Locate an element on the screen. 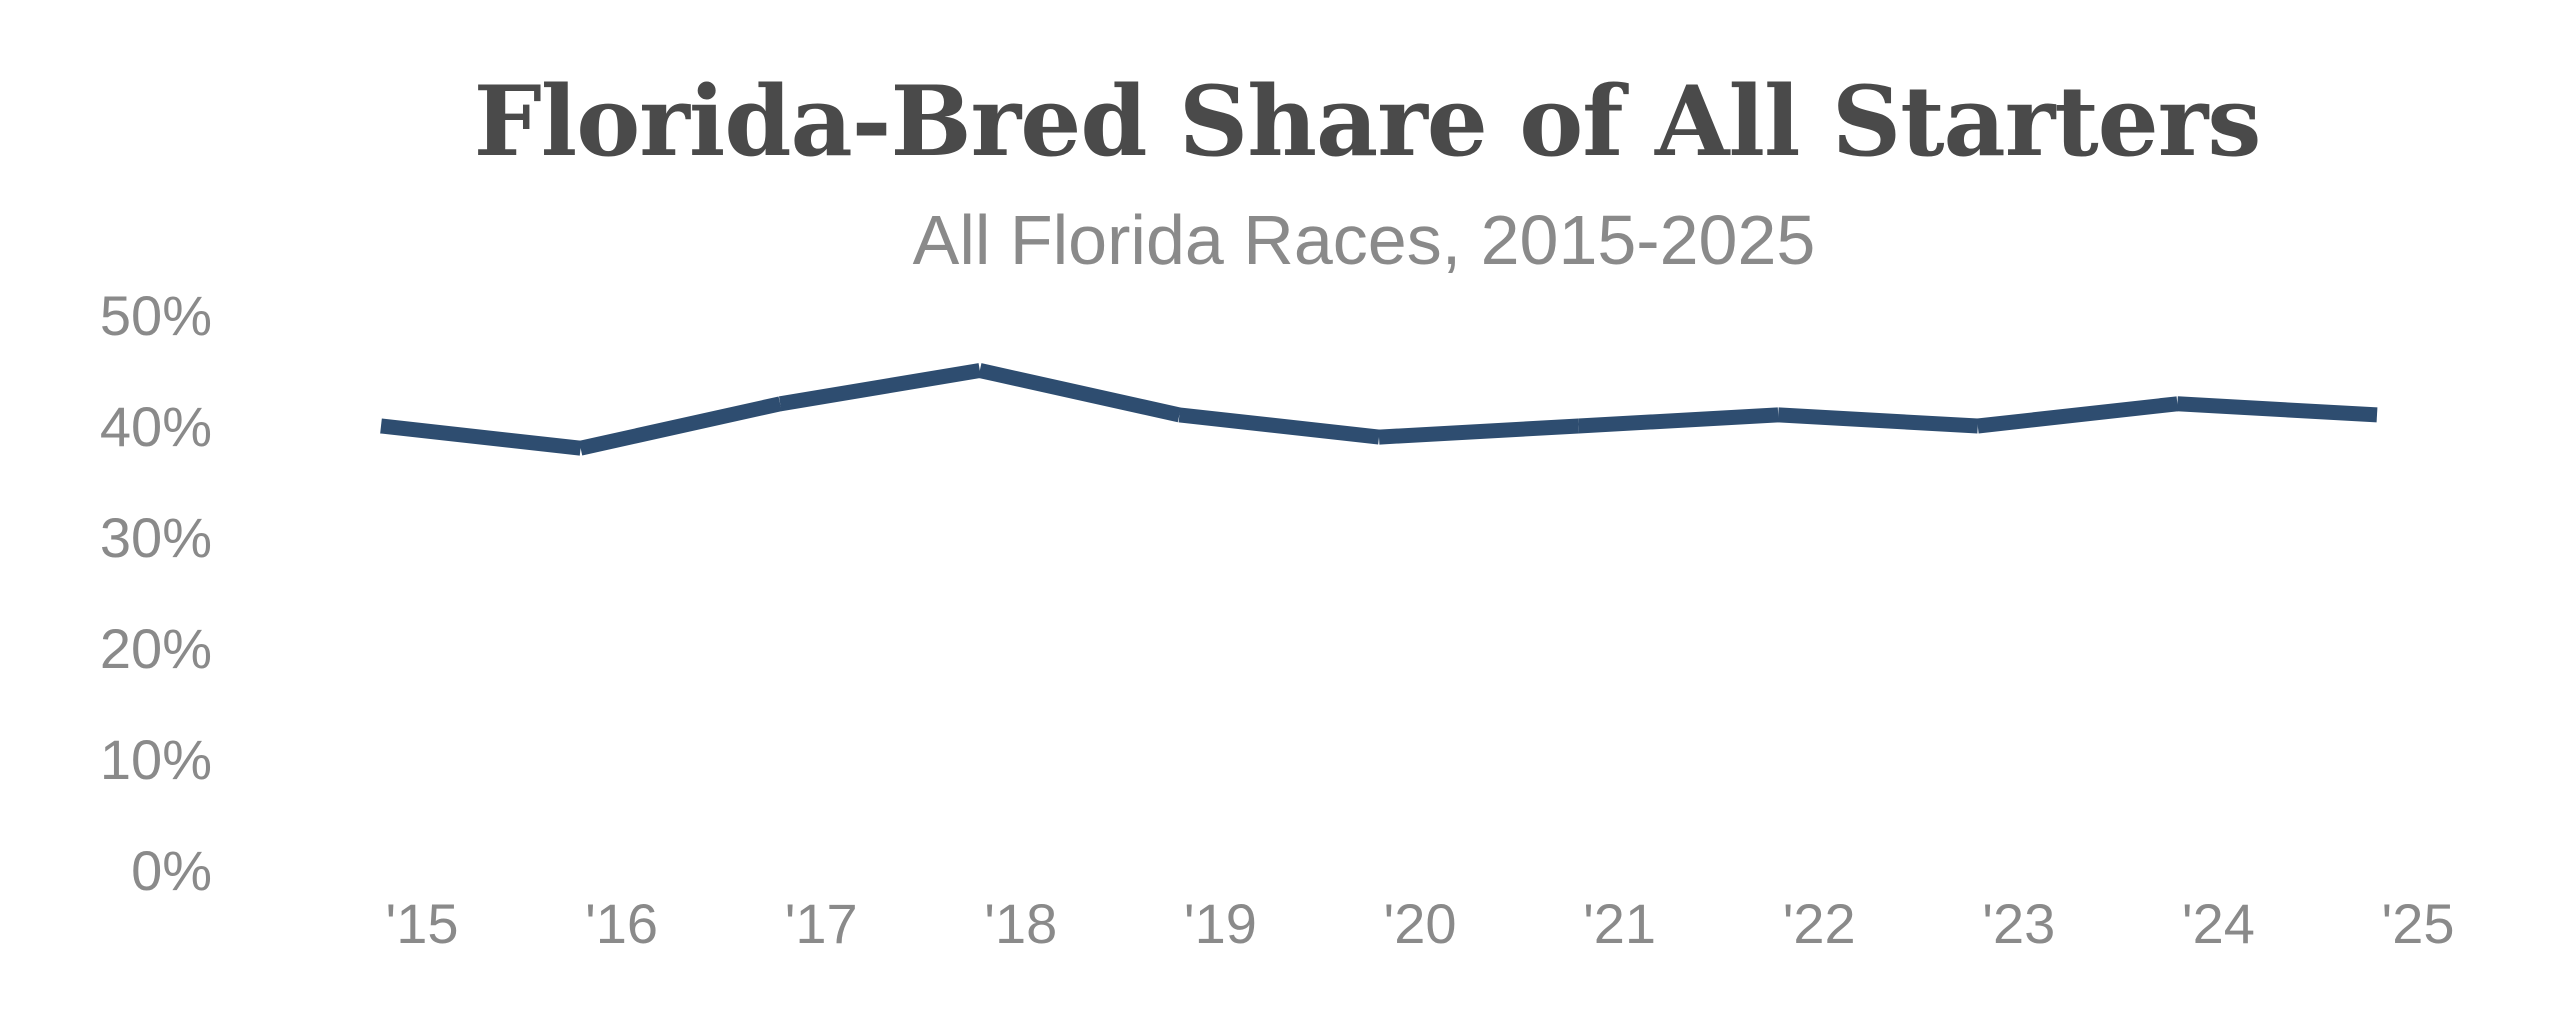 The height and width of the screenshot is (1028, 2560). y-tick-label: 30% is located at coordinates (156, 537).